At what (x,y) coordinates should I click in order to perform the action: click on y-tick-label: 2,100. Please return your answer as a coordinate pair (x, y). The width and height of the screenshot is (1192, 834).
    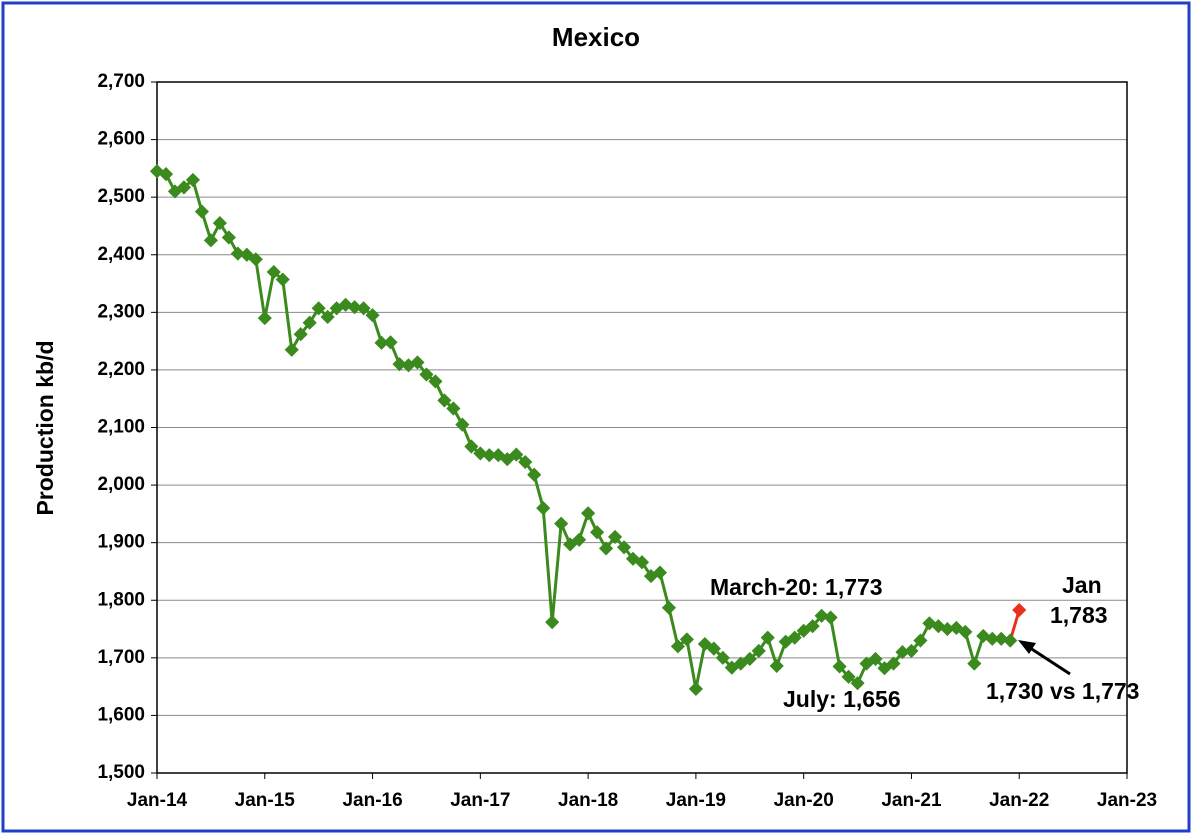
    Looking at the image, I should click on (121, 427).